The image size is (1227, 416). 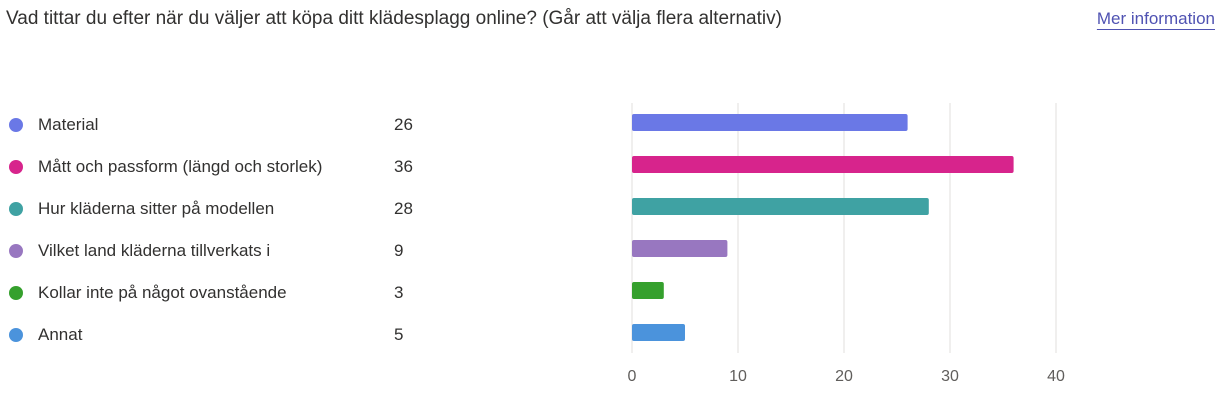 I want to click on legend-label: Material, so click(x=68, y=124).